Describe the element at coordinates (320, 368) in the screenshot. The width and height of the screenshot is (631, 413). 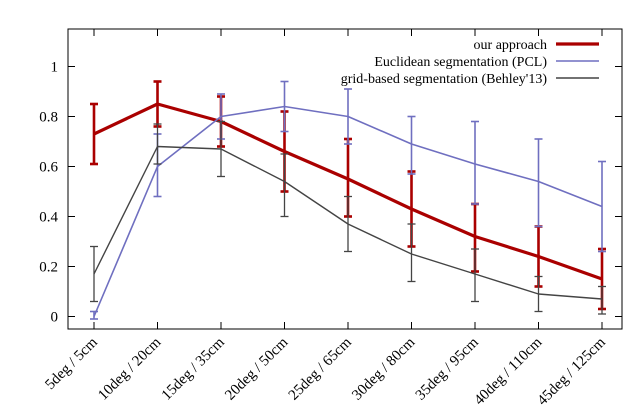
I see `x-tick-label: 25deg / 65cm` at that location.